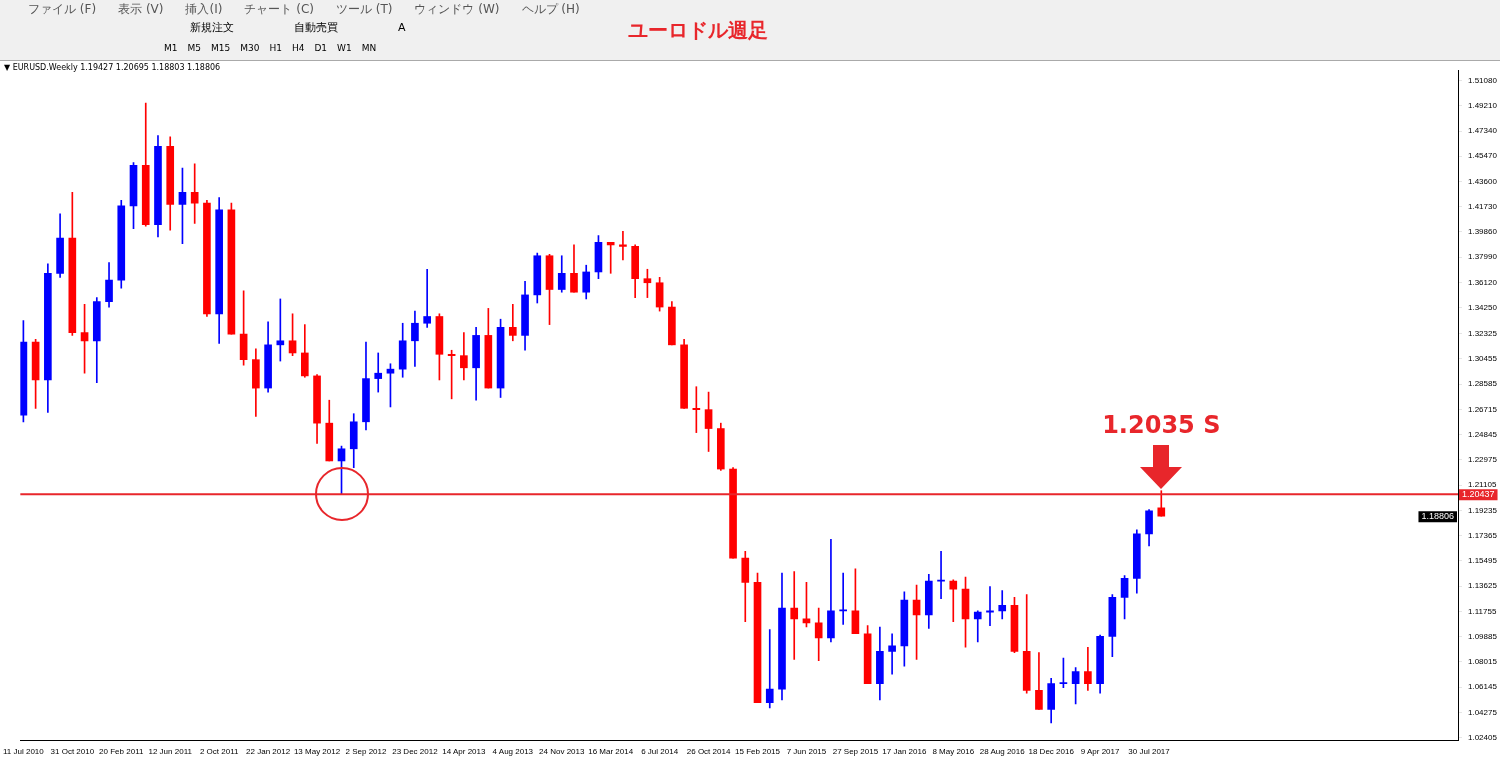 Image resolution: width=1500 pixels, height=760 pixels. I want to click on text: A, so click(402, 27).